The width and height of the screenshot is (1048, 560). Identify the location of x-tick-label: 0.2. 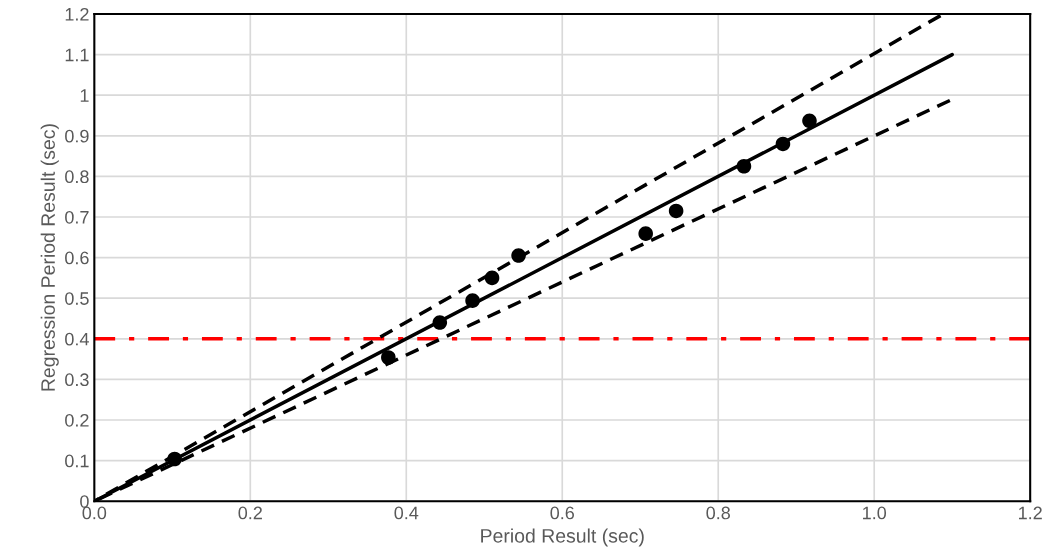
(250, 513).